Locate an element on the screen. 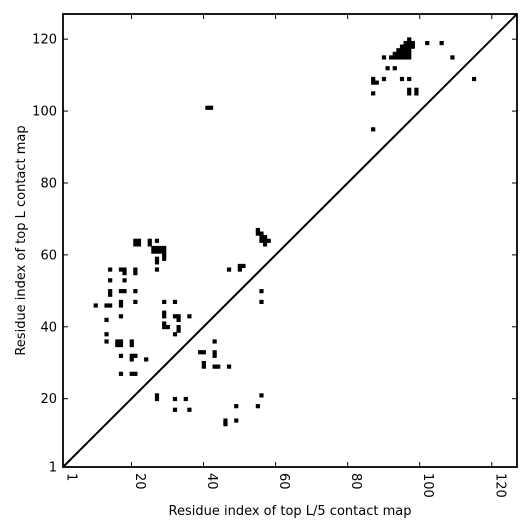  y-tick-label: 60 is located at coordinates (48, 255).